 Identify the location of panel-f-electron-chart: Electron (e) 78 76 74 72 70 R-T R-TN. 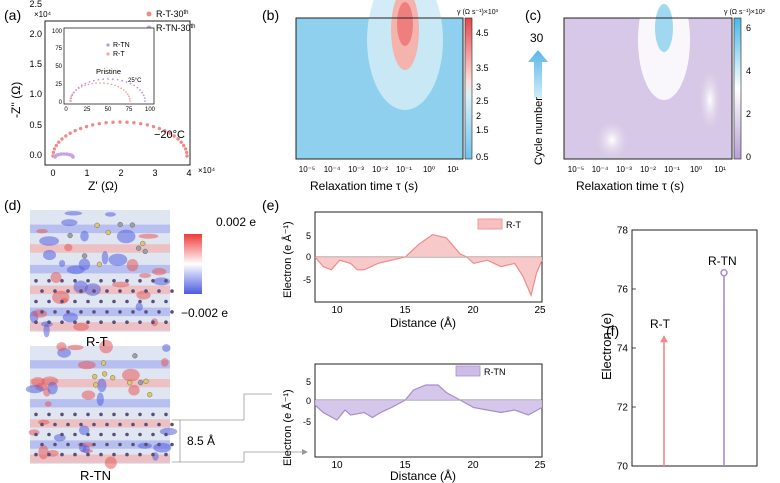
(678, 349).